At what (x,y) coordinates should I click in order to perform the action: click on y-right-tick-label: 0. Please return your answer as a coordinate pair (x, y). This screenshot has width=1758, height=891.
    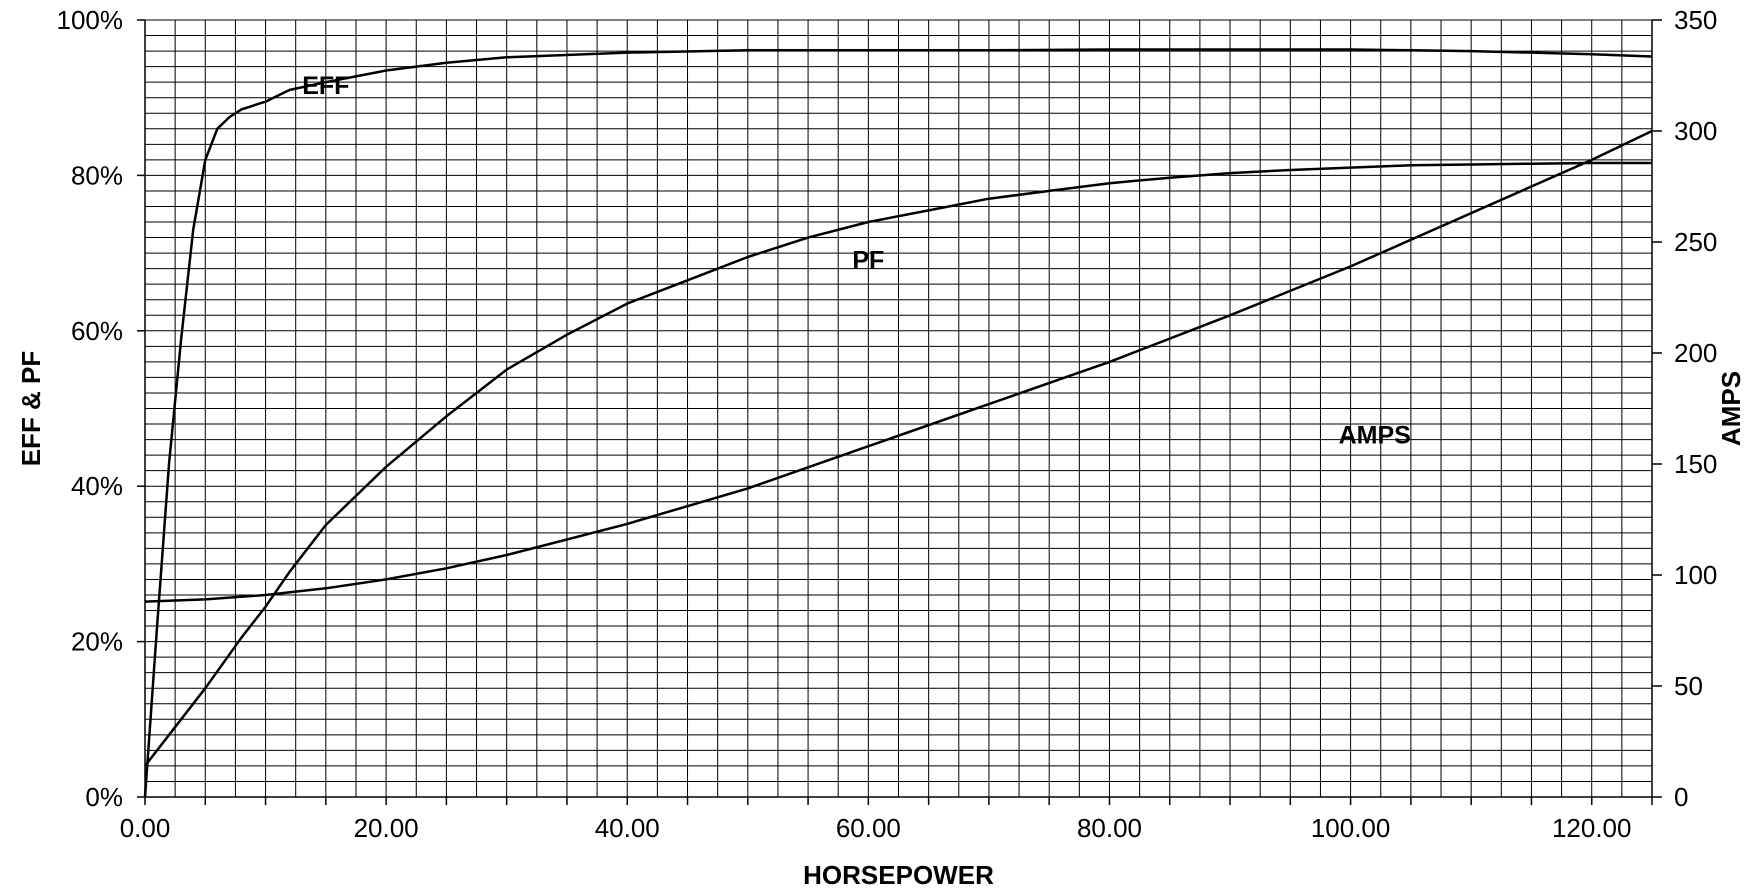
    Looking at the image, I should click on (1681, 797).